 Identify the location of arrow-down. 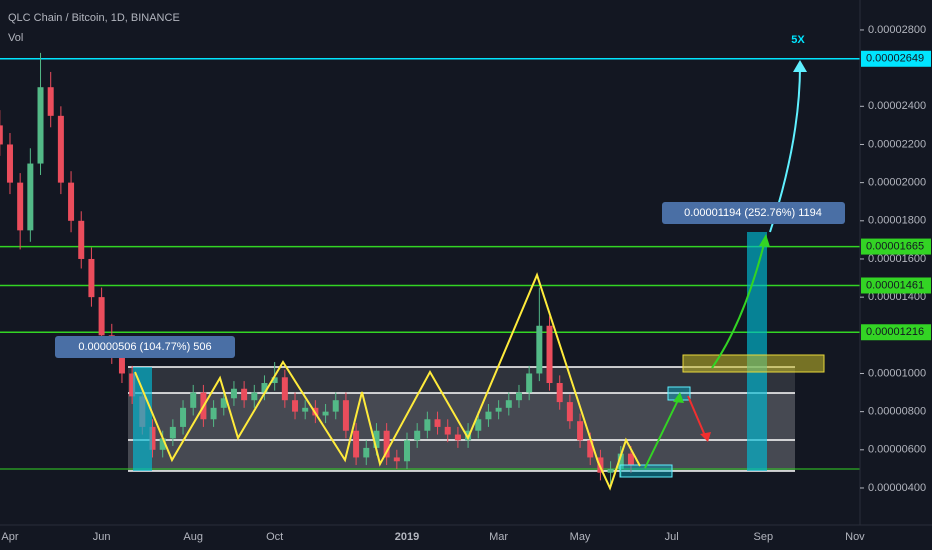
(697, 417).